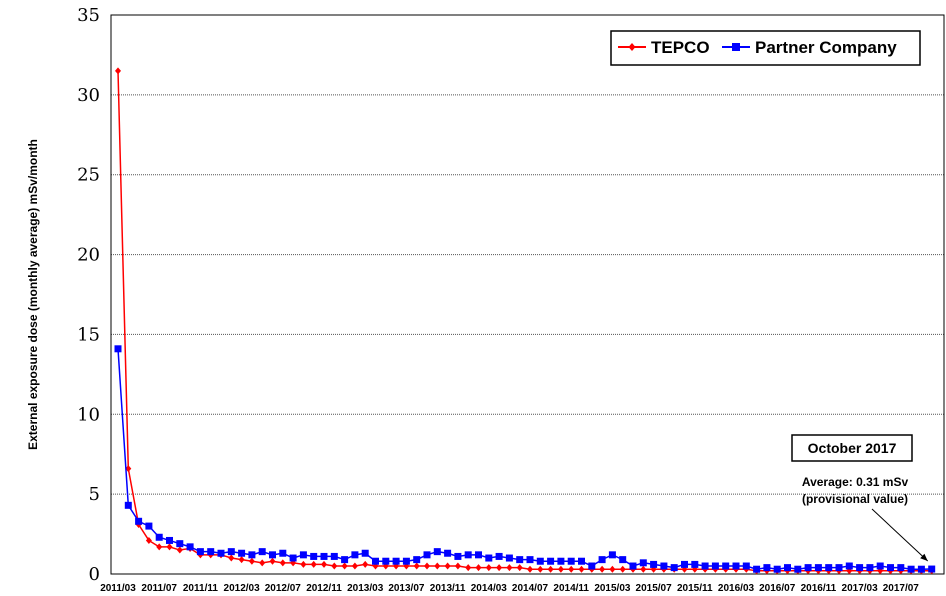  I want to click on x-tick-label: 2014/03, so click(489, 588).